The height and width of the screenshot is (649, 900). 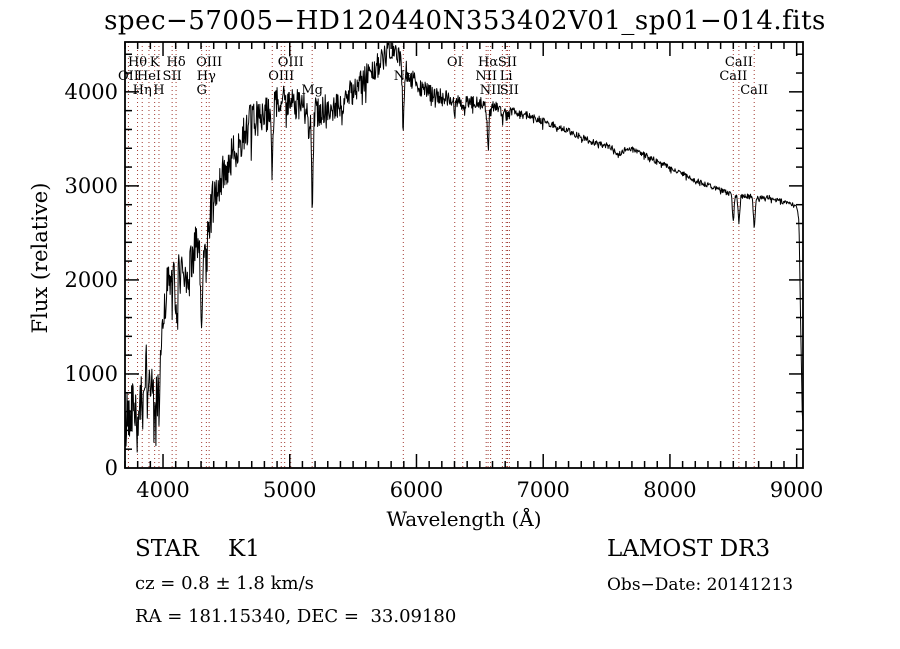 What do you see at coordinates (488, 62) in the screenshot?
I see `spectral-line-label: Hα` at bounding box center [488, 62].